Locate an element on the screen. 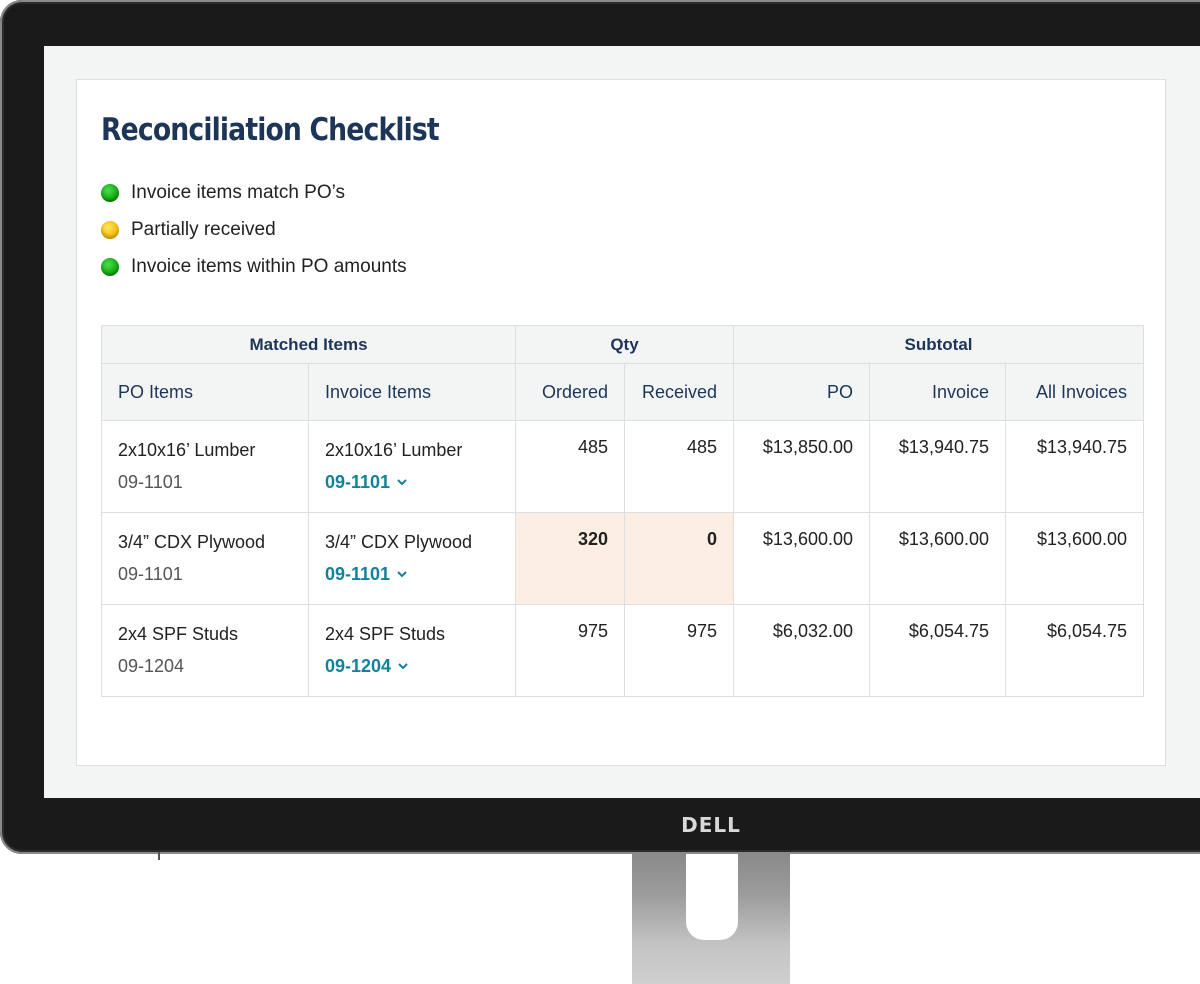 The height and width of the screenshot is (984, 1200). all-invoices-subtotal: $13,940.75 is located at coordinates (1074, 466).